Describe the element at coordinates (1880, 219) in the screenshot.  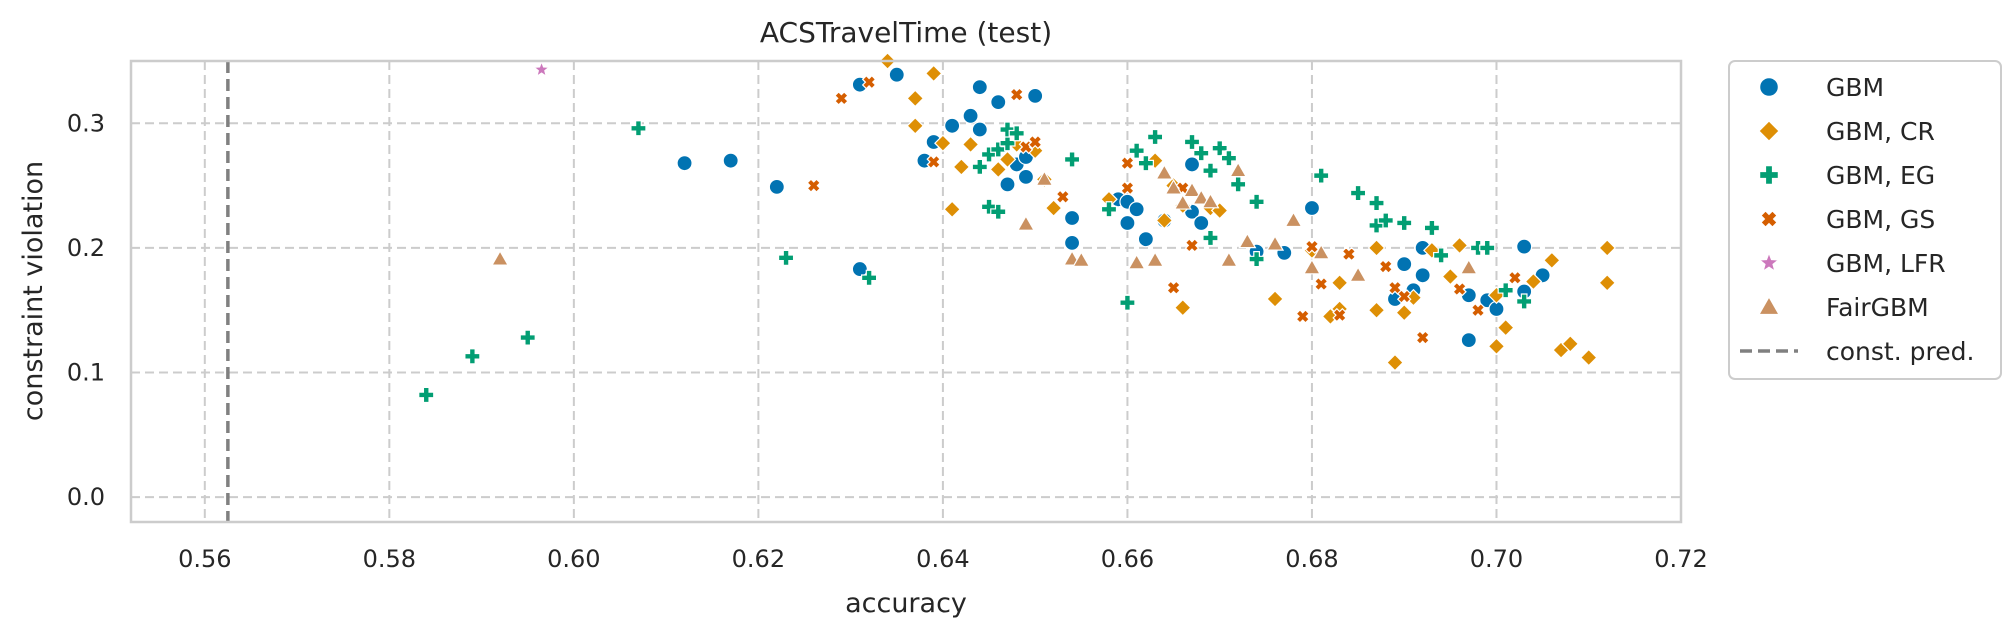
I see `legend-label: GBM, GS` at that location.